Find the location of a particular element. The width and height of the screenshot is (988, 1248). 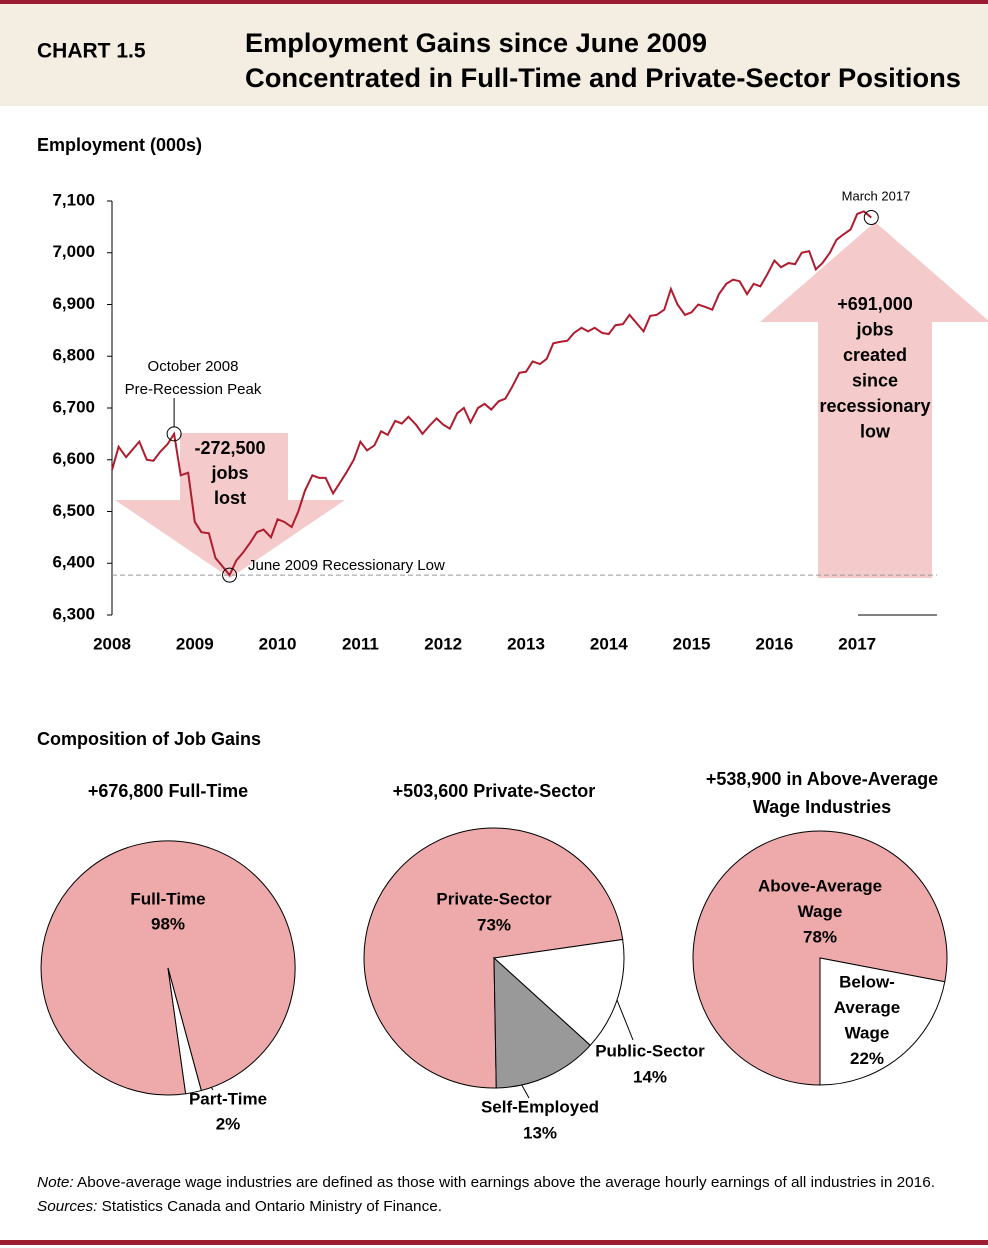

section-title: Composition of Job Gains is located at coordinates (149, 739).